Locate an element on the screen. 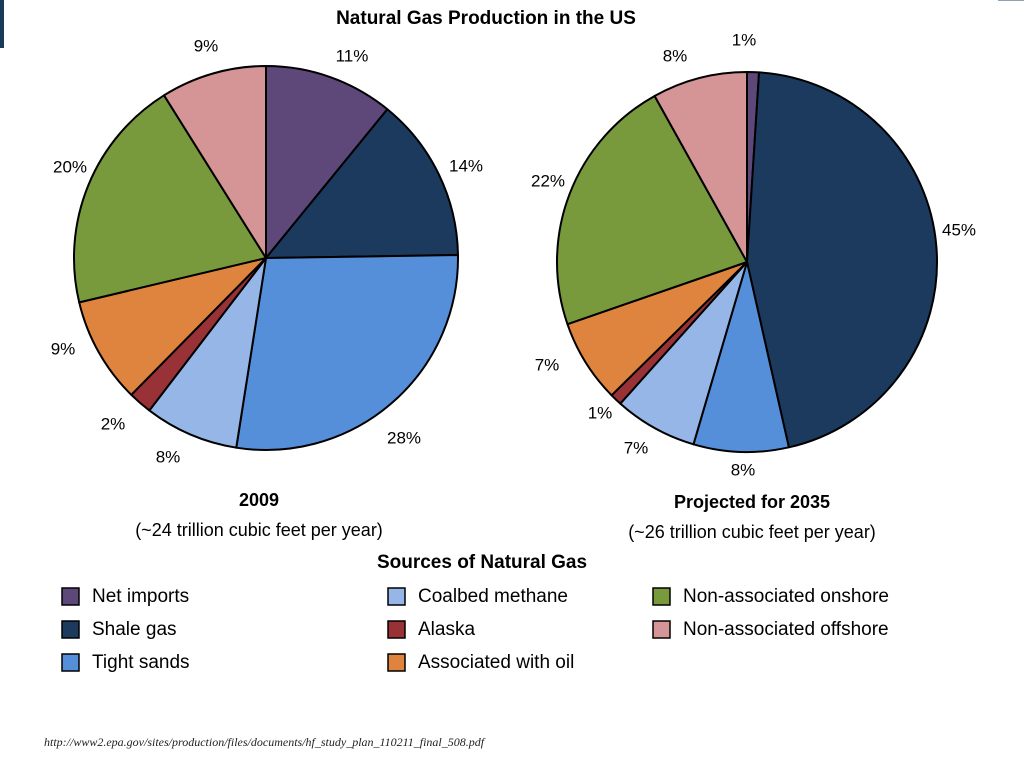 This screenshot has width=1024, height=768. slice-label-non-associated-offshore: 9% is located at coordinates (206, 45).